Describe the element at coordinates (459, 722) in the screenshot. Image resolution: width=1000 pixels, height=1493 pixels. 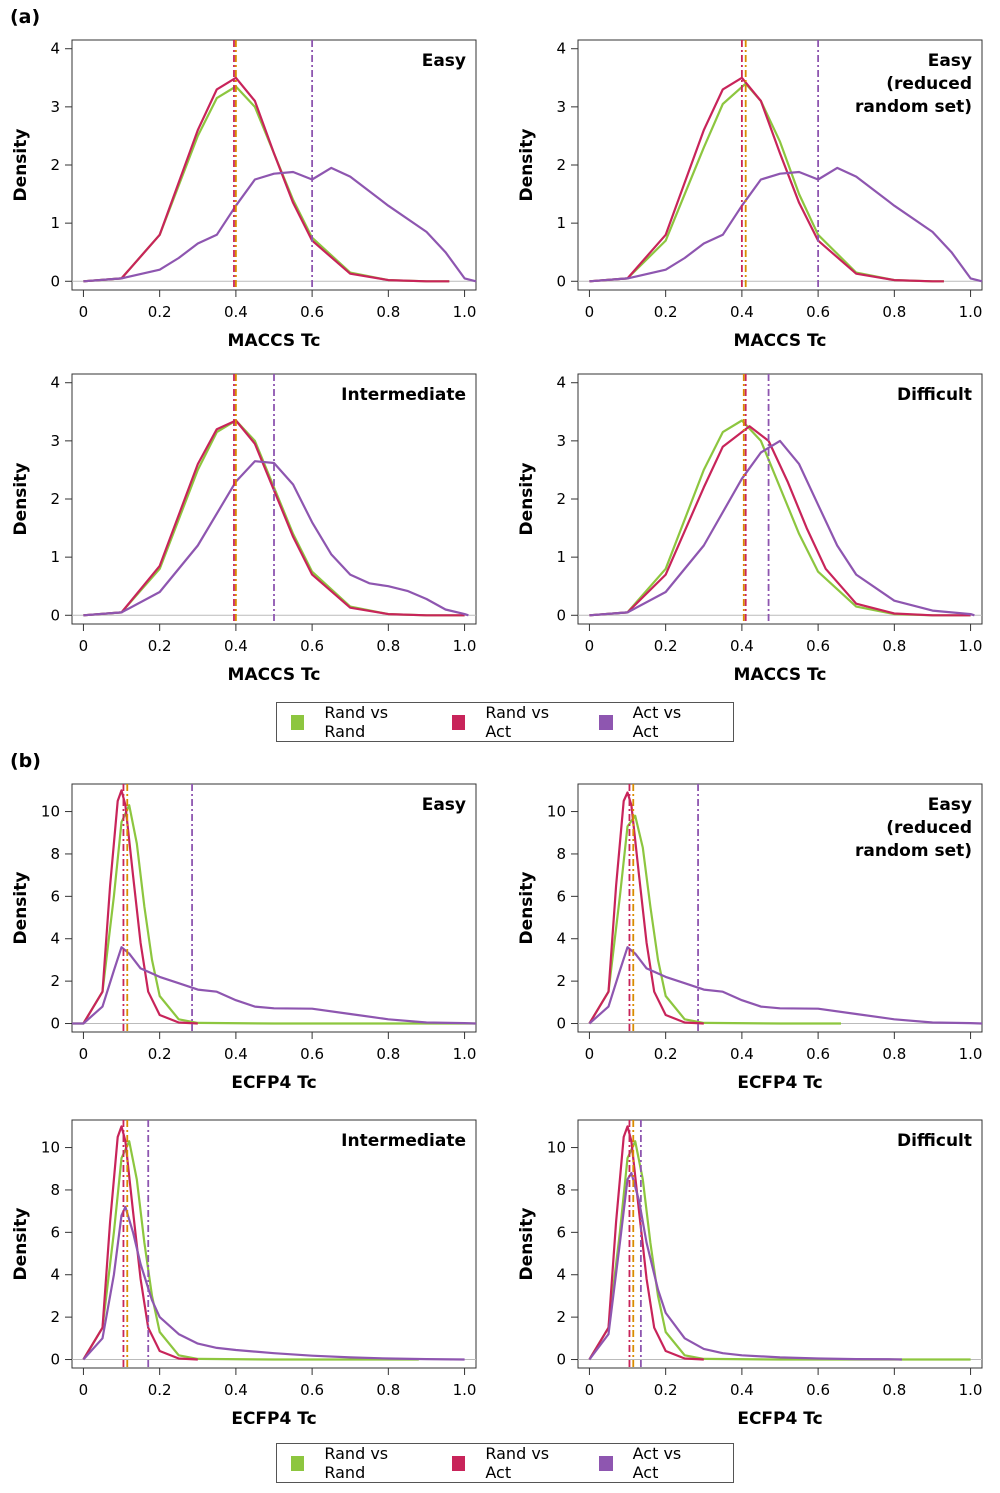
I see `legend-swatch-red` at that location.